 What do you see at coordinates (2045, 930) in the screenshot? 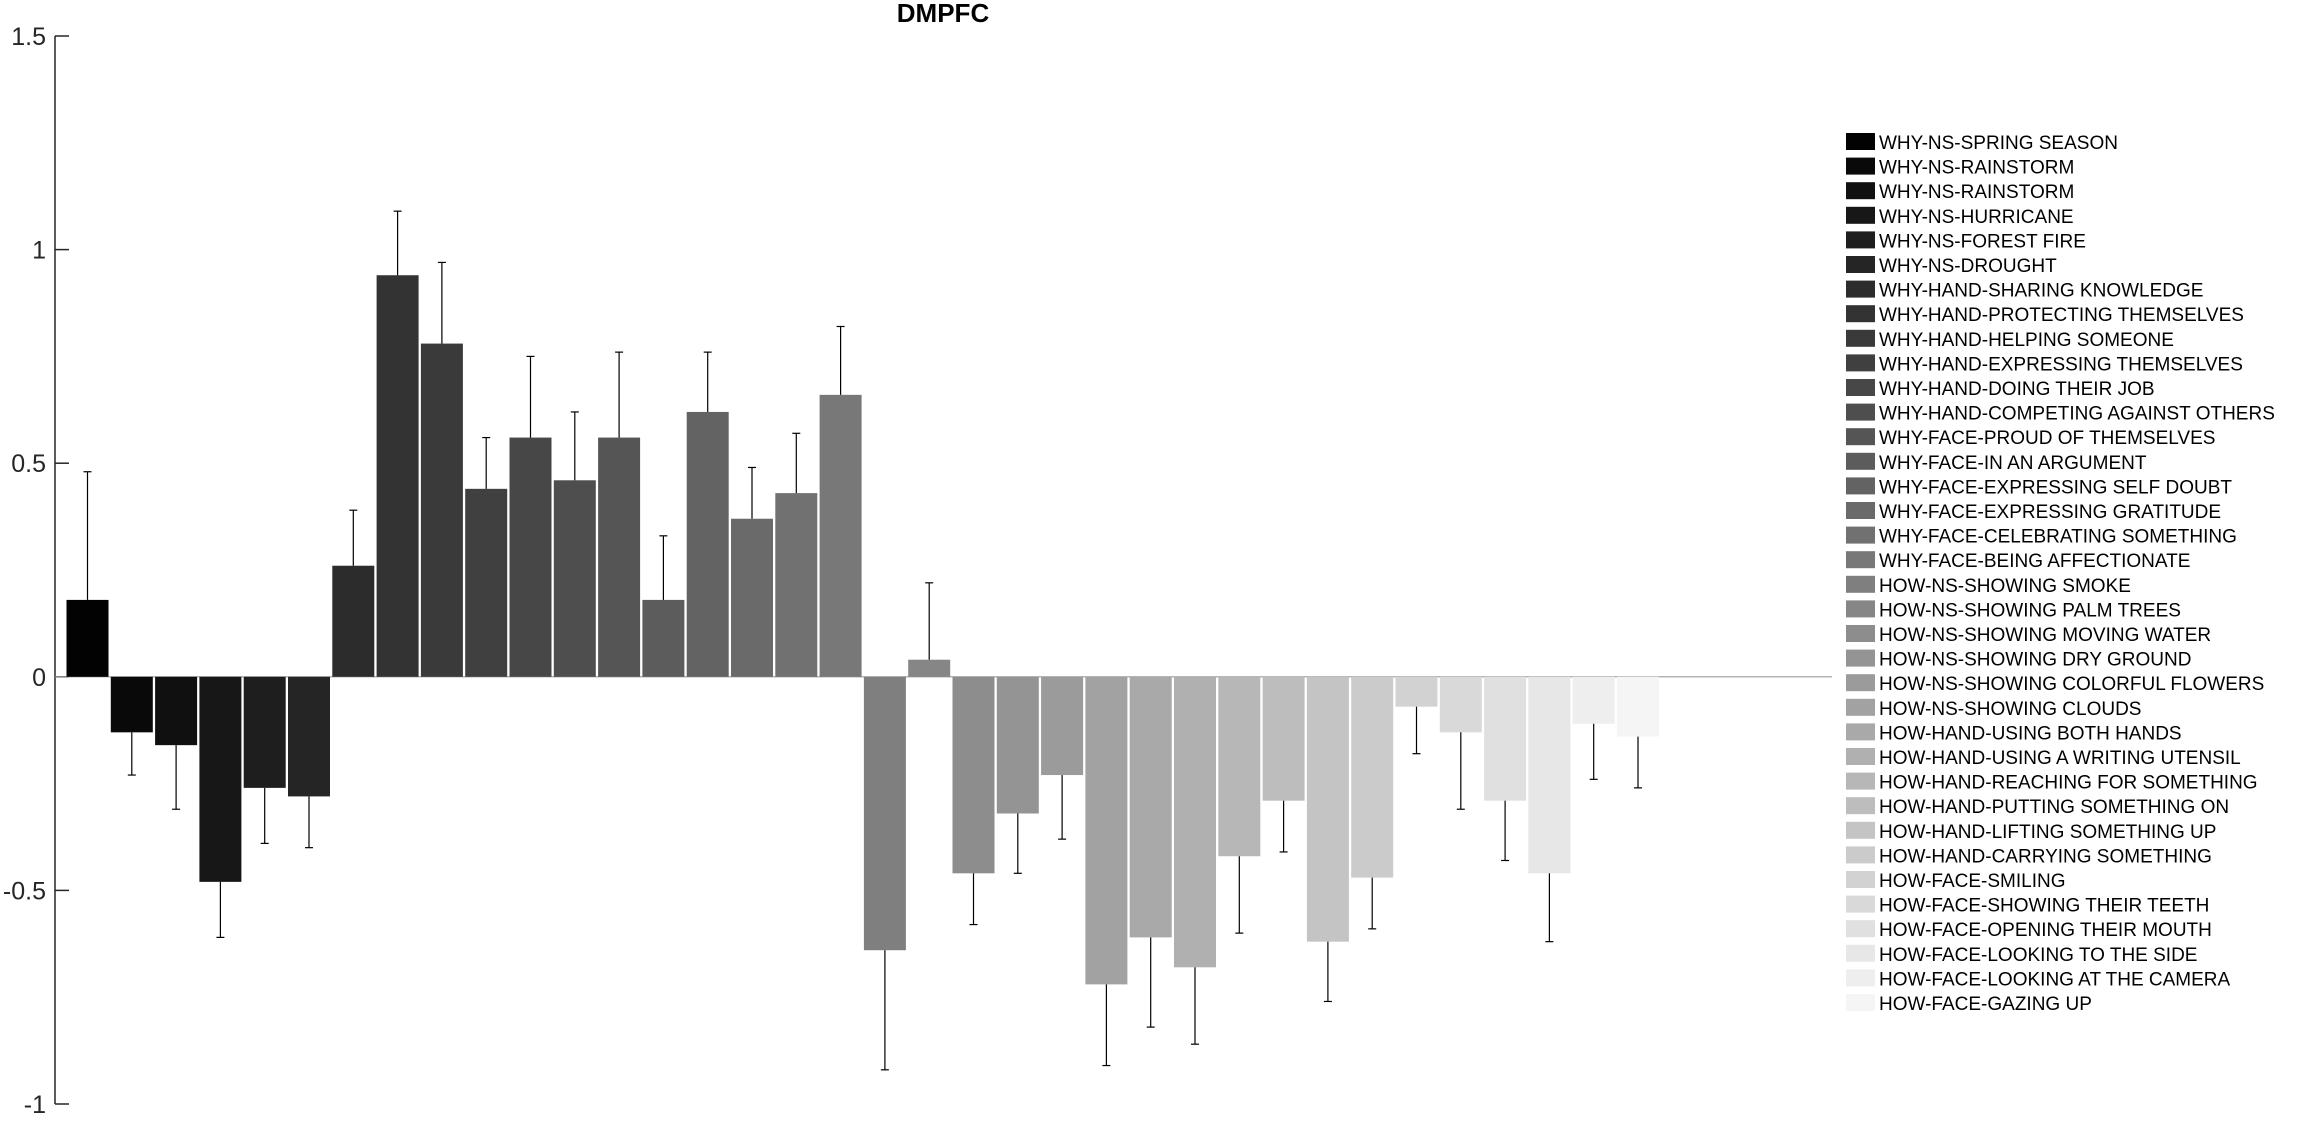
I see `legend-label: HOW-FACE-OPENING THEIR MOUTH` at bounding box center [2045, 930].